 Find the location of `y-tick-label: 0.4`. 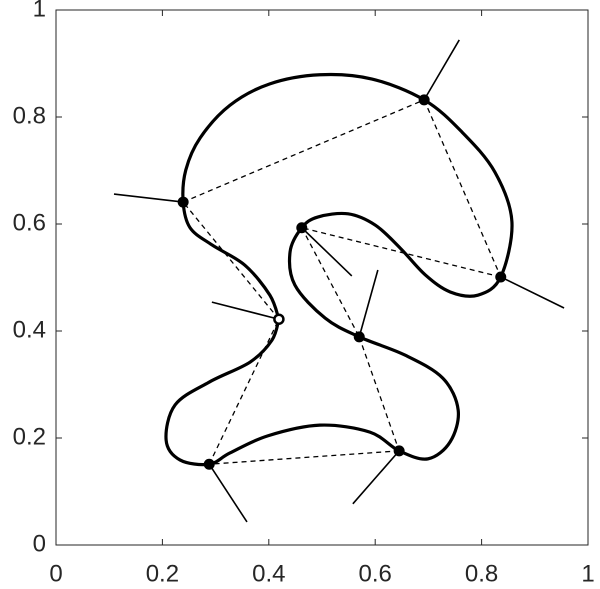

y-tick-label: 0.4 is located at coordinates (29, 329).